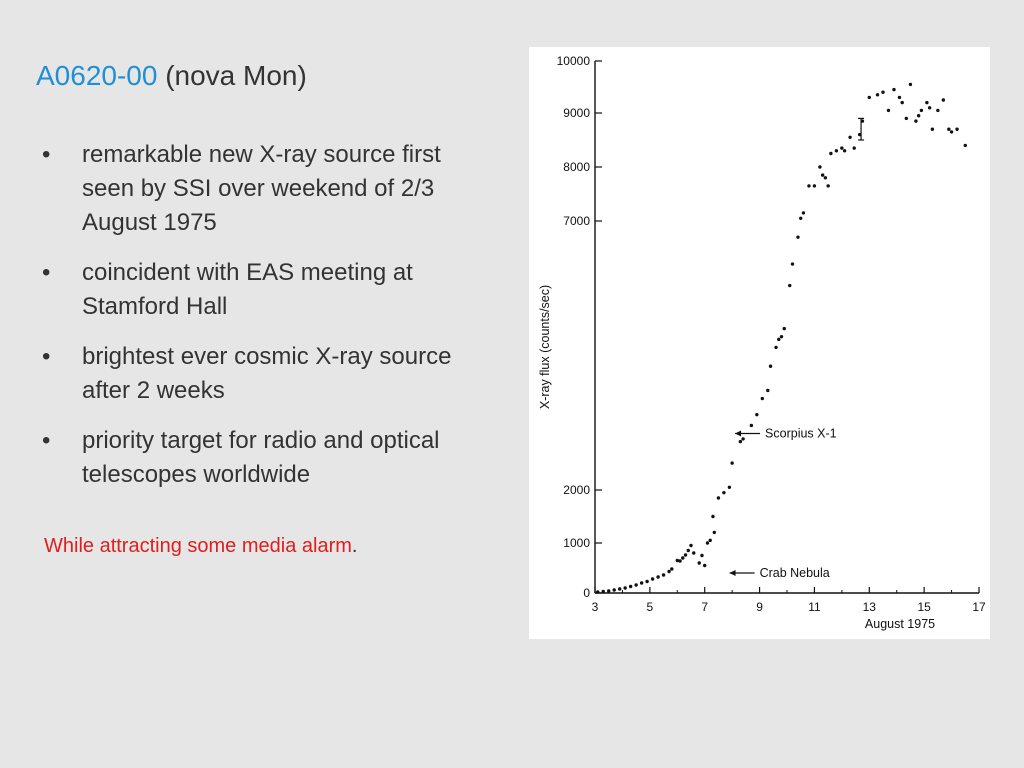 Image resolution: width=1024 pixels, height=768 pixels. Describe the element at coordinates (759, 607) in the screenshot. I see `x-tick-label: 9` at that location.